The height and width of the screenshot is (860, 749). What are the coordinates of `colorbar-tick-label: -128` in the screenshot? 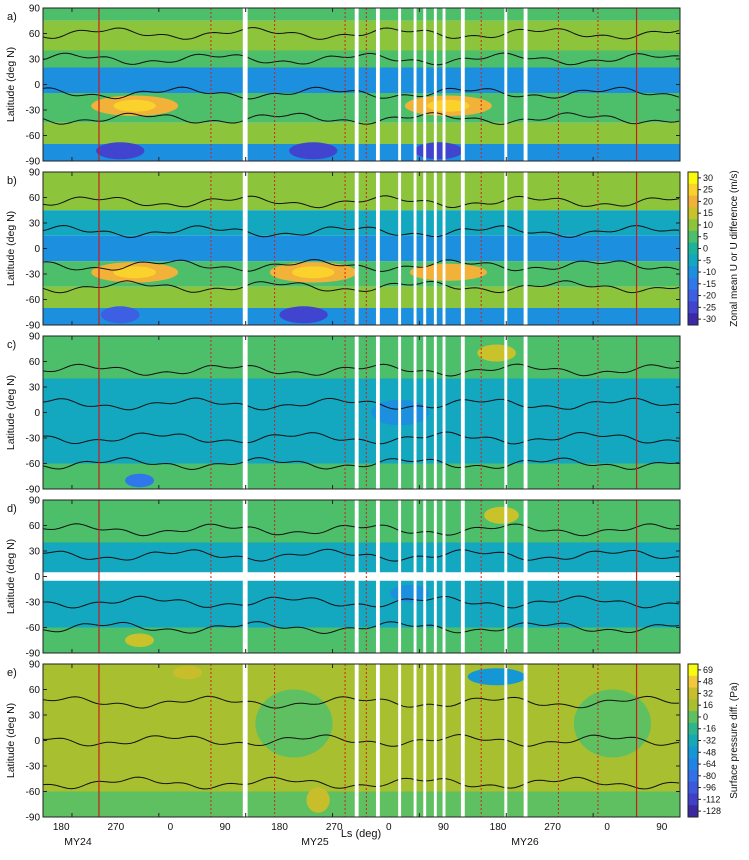 It's located at (712, 811).